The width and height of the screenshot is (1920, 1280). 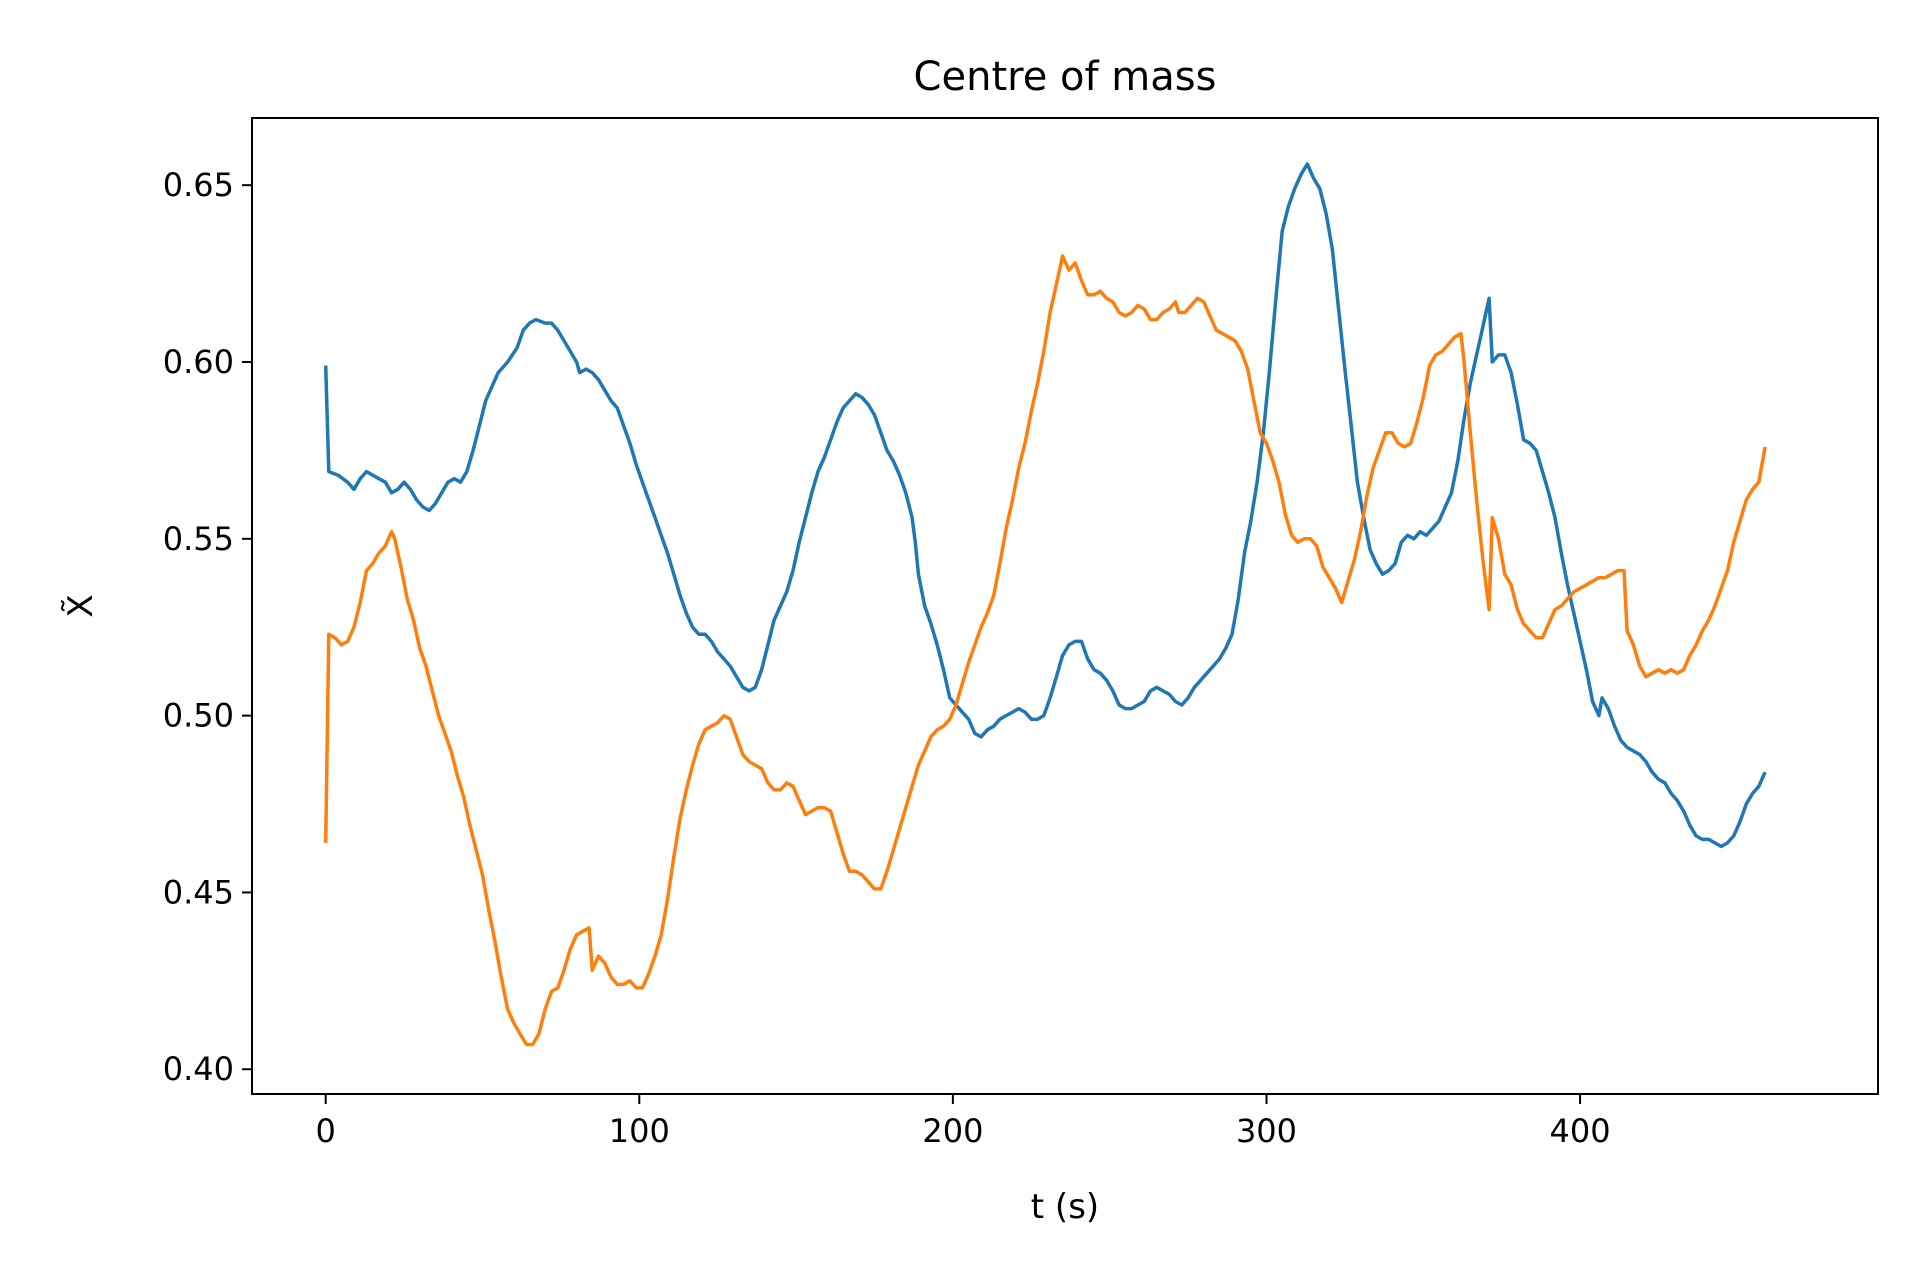 I want to click on x-tick-label: 0, so click(x=326, y=1131).